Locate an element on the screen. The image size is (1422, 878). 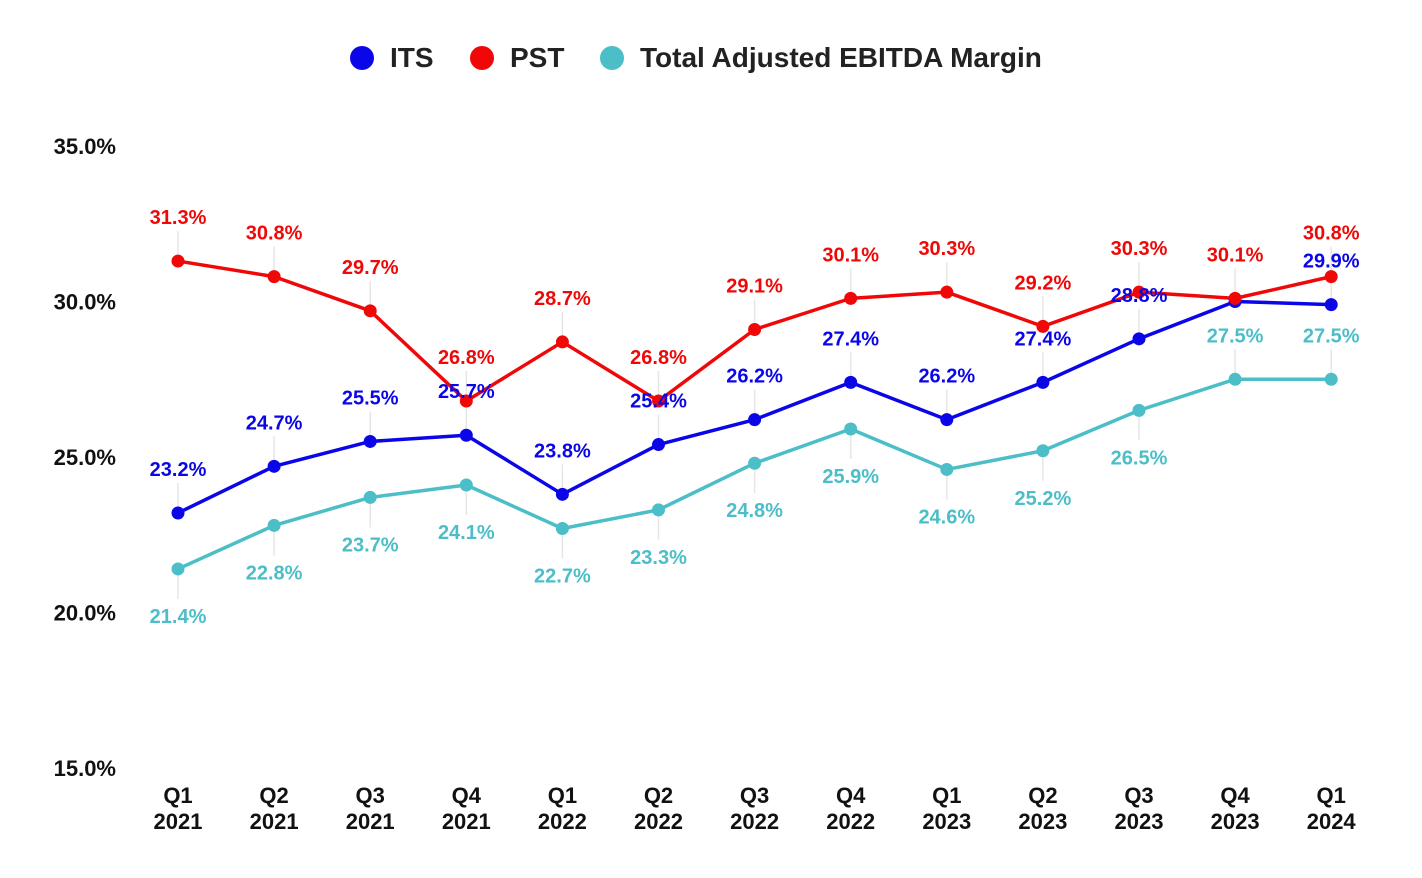
data-label: 23.3% is located at coordinates (658, 558).